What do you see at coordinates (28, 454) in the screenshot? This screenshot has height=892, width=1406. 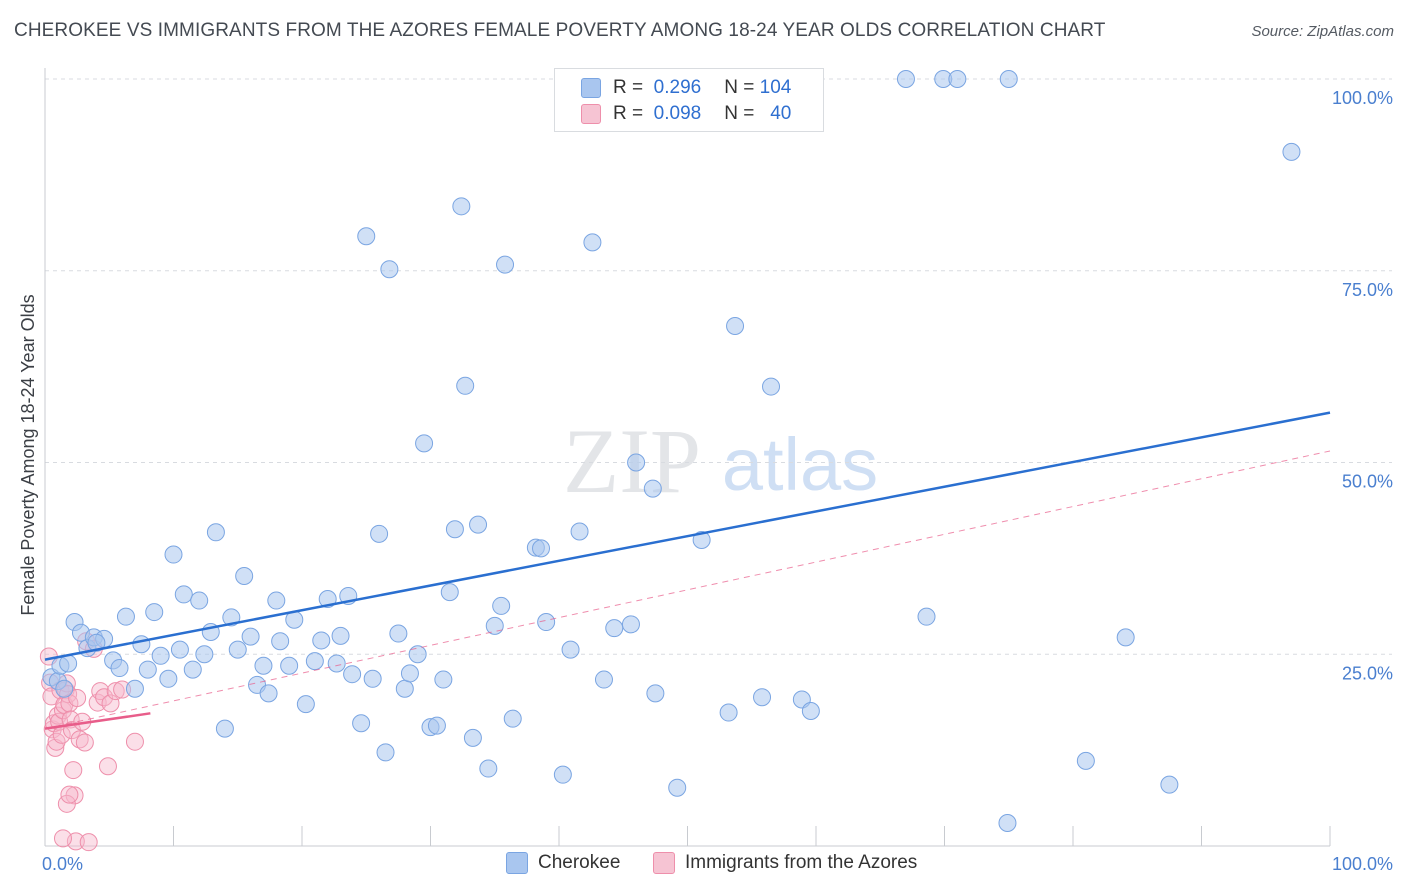 I see `y-axis-label: Female Poverty Among 18-24 Year Olds` at bounding box center [28, 454].